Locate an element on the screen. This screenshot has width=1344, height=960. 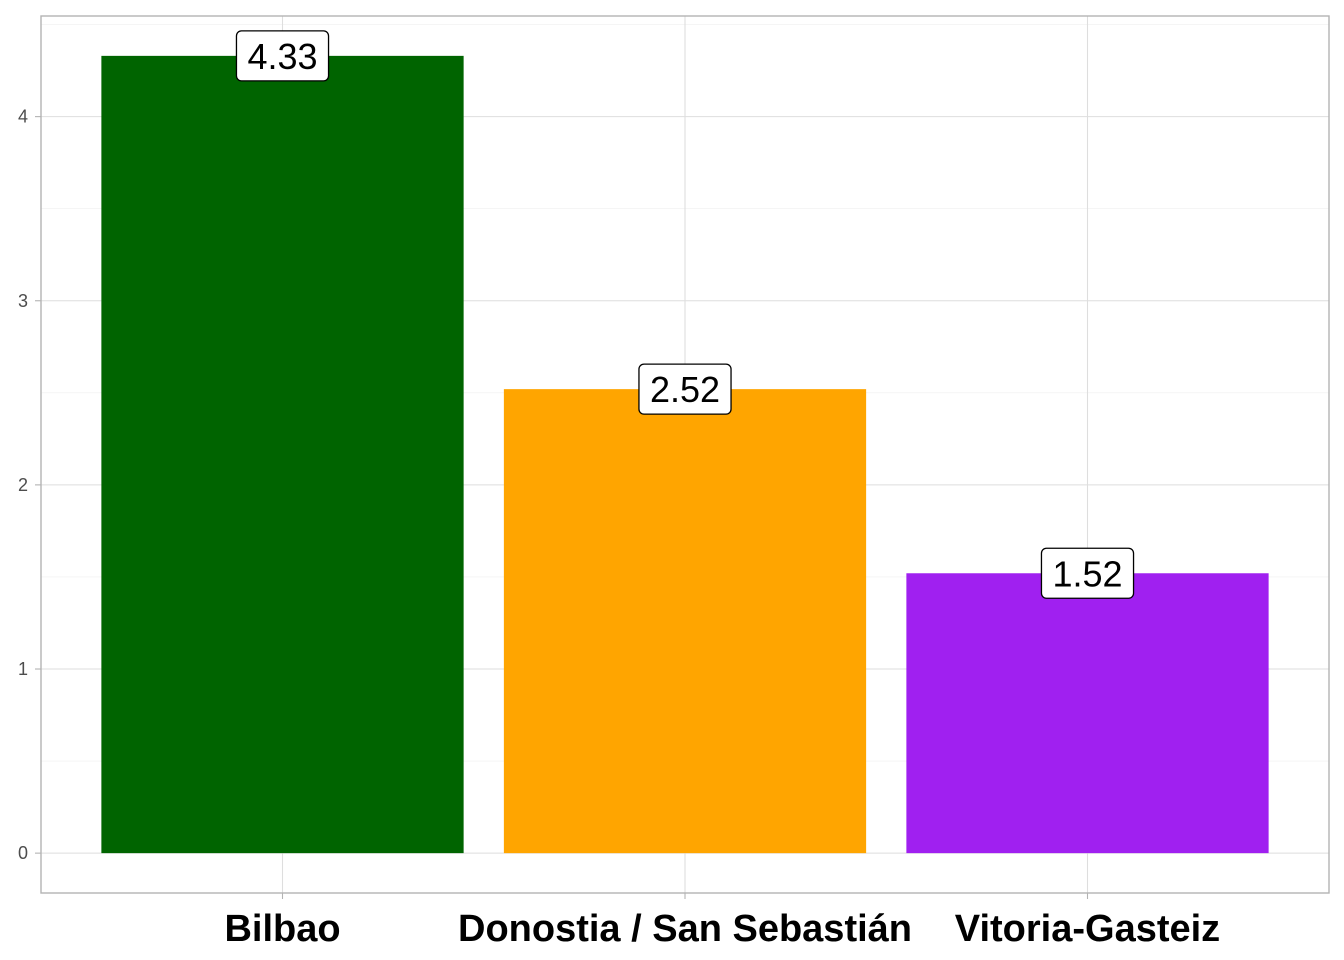
value-label-text: 4.33 is located at coordinates (282, 56).